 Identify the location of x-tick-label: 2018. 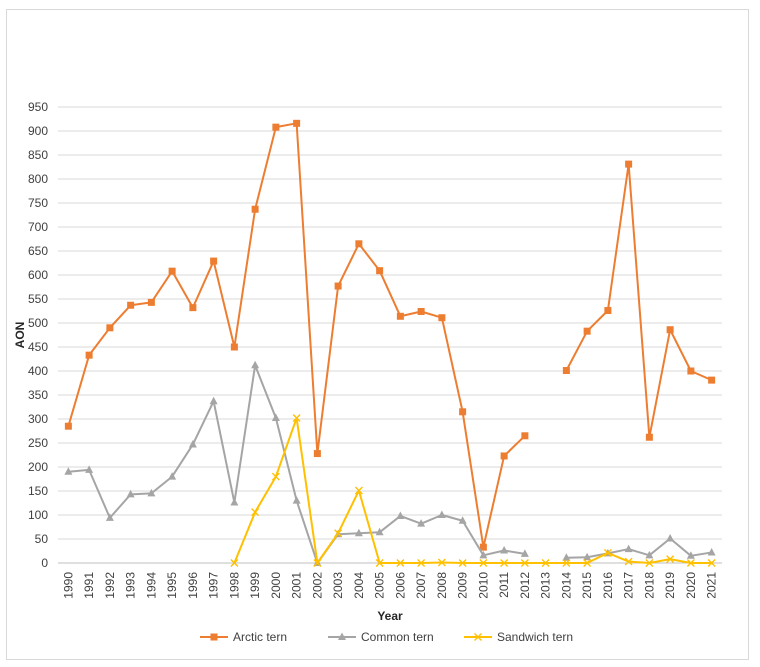
(649, 585).